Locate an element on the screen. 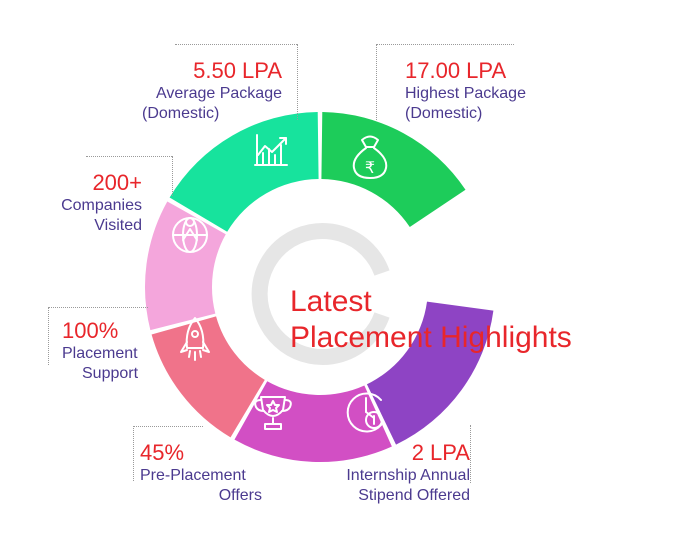  title-line-2: Placement Highlights is located at coordinates (431, 337).